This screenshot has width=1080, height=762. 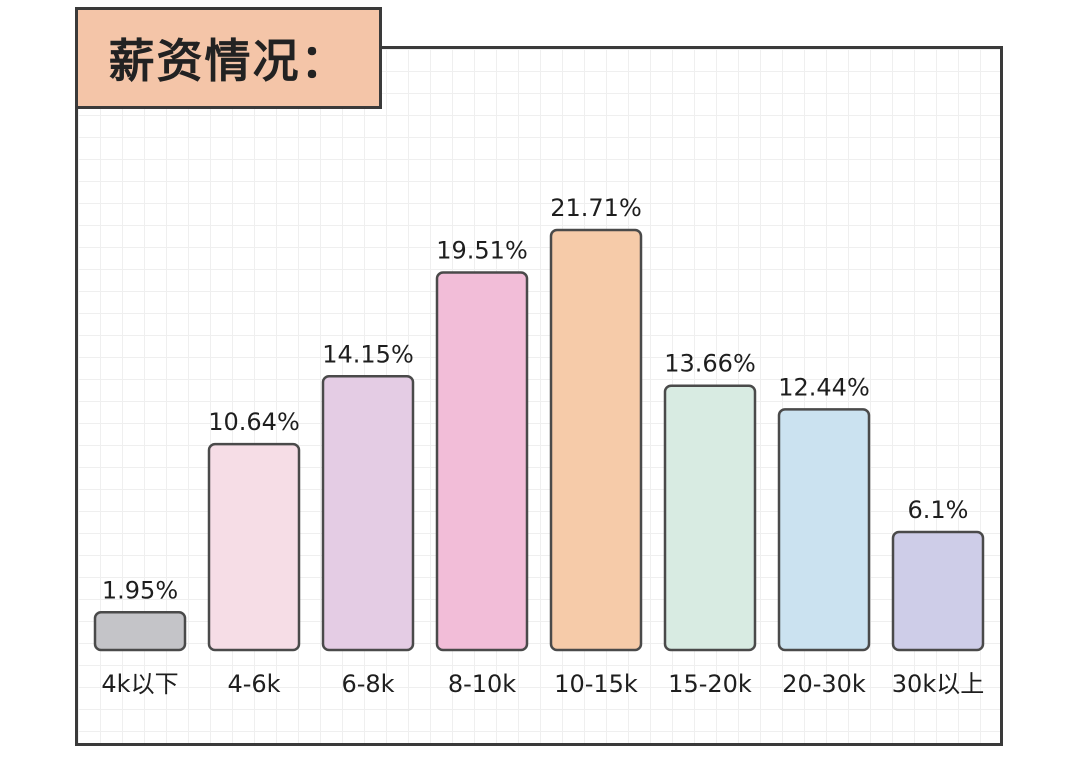 I want to click on value-label: 12.44%, so click(x=824, y=387).